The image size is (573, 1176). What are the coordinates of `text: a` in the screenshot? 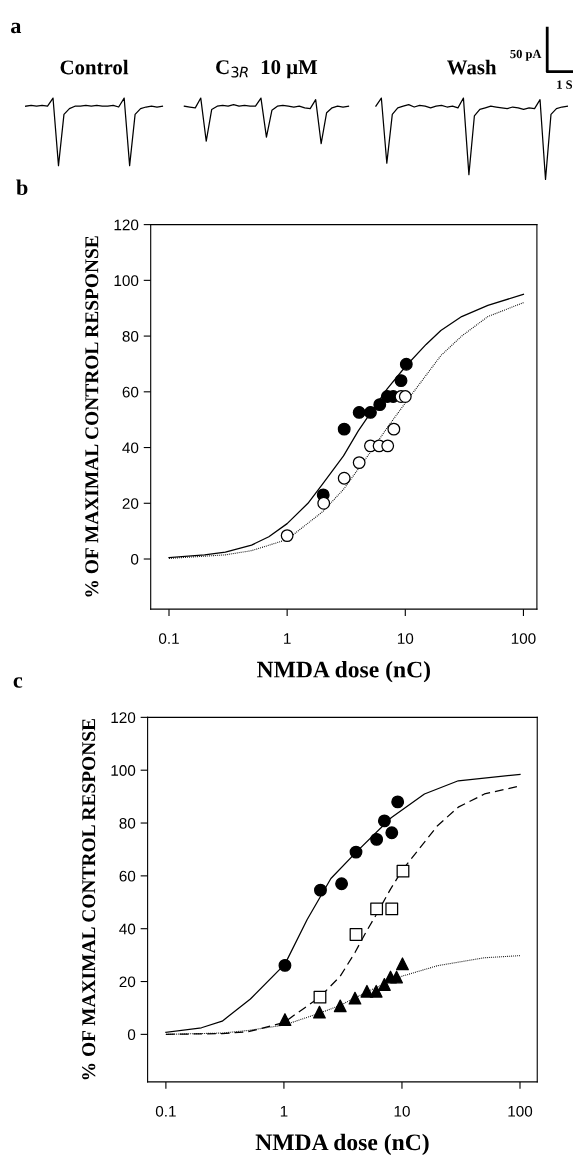 It's located at (16, 28).